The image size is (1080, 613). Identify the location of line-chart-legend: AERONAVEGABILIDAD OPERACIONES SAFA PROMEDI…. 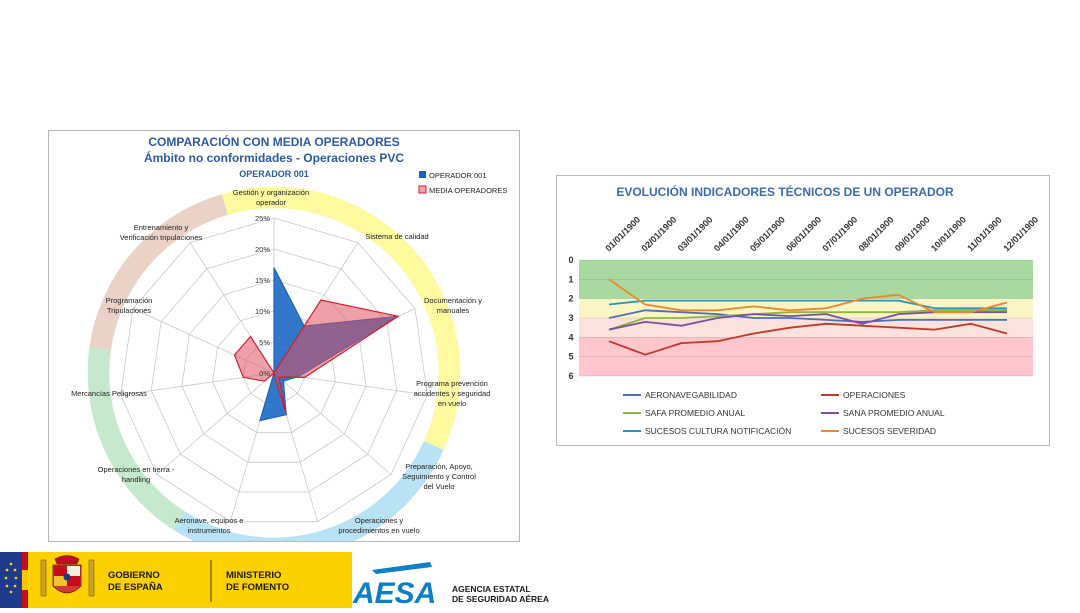
(784, 413).